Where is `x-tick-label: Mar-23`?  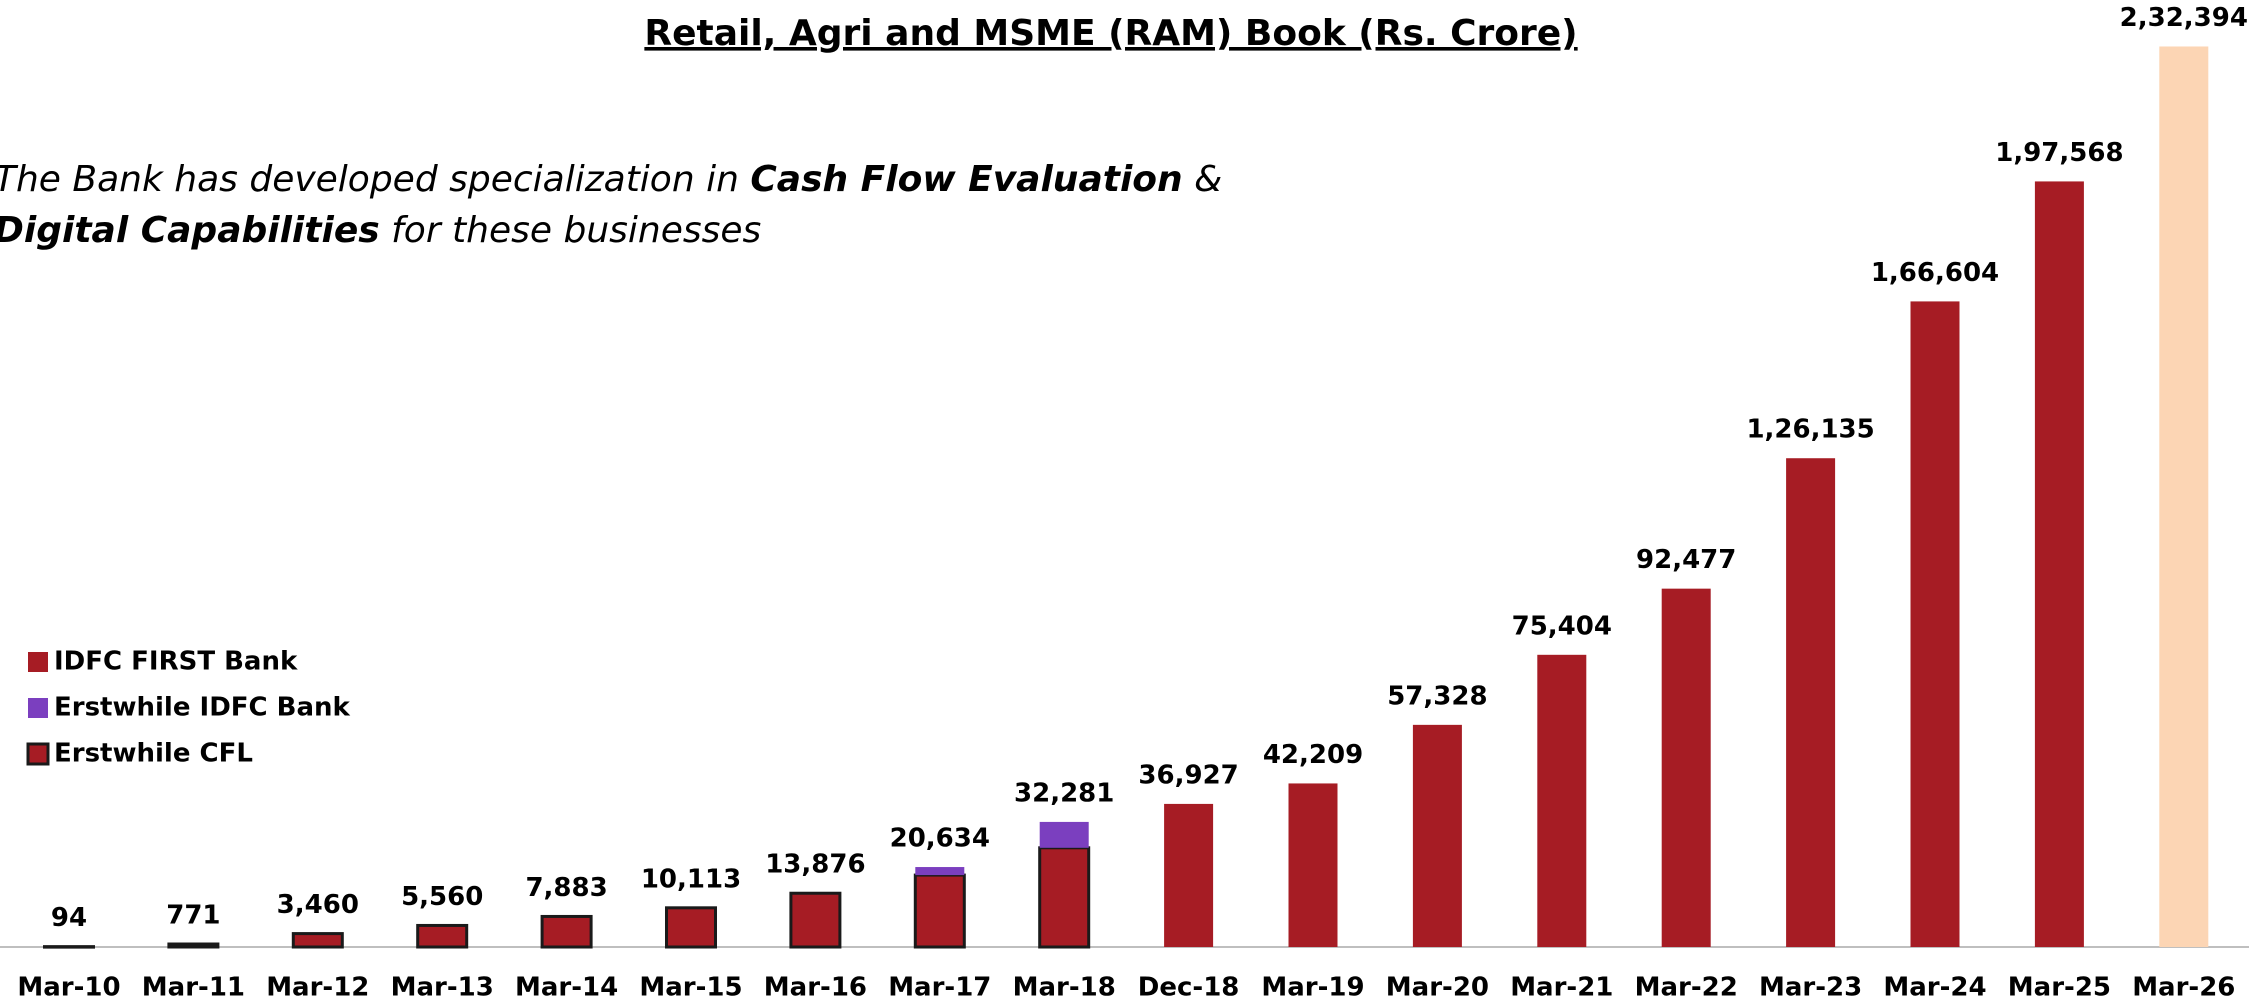
x-tick-label: Mar-23 is located at coordinates (1810, 986).